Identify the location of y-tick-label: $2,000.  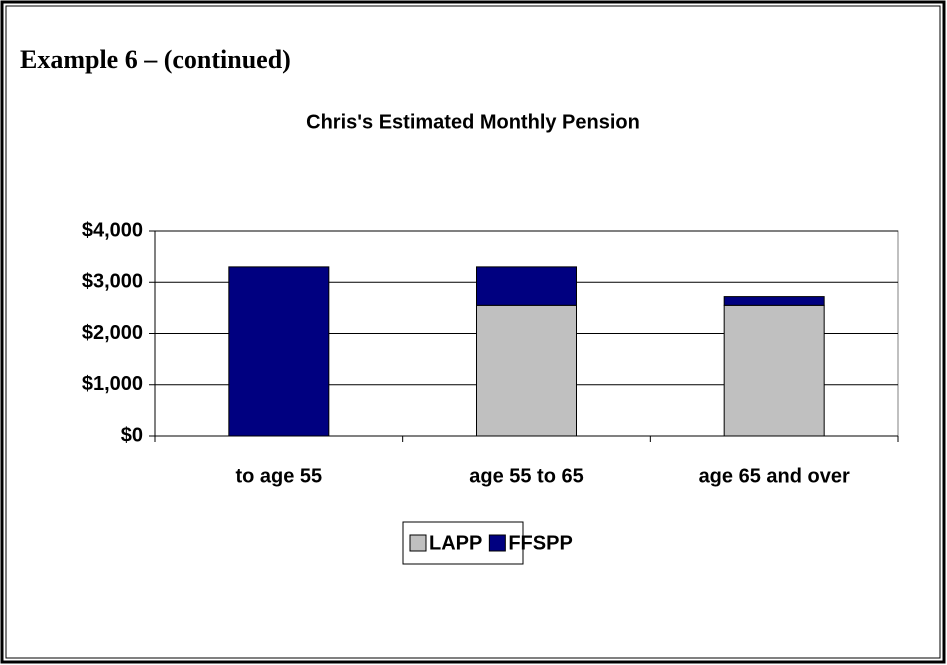
(112, 333).